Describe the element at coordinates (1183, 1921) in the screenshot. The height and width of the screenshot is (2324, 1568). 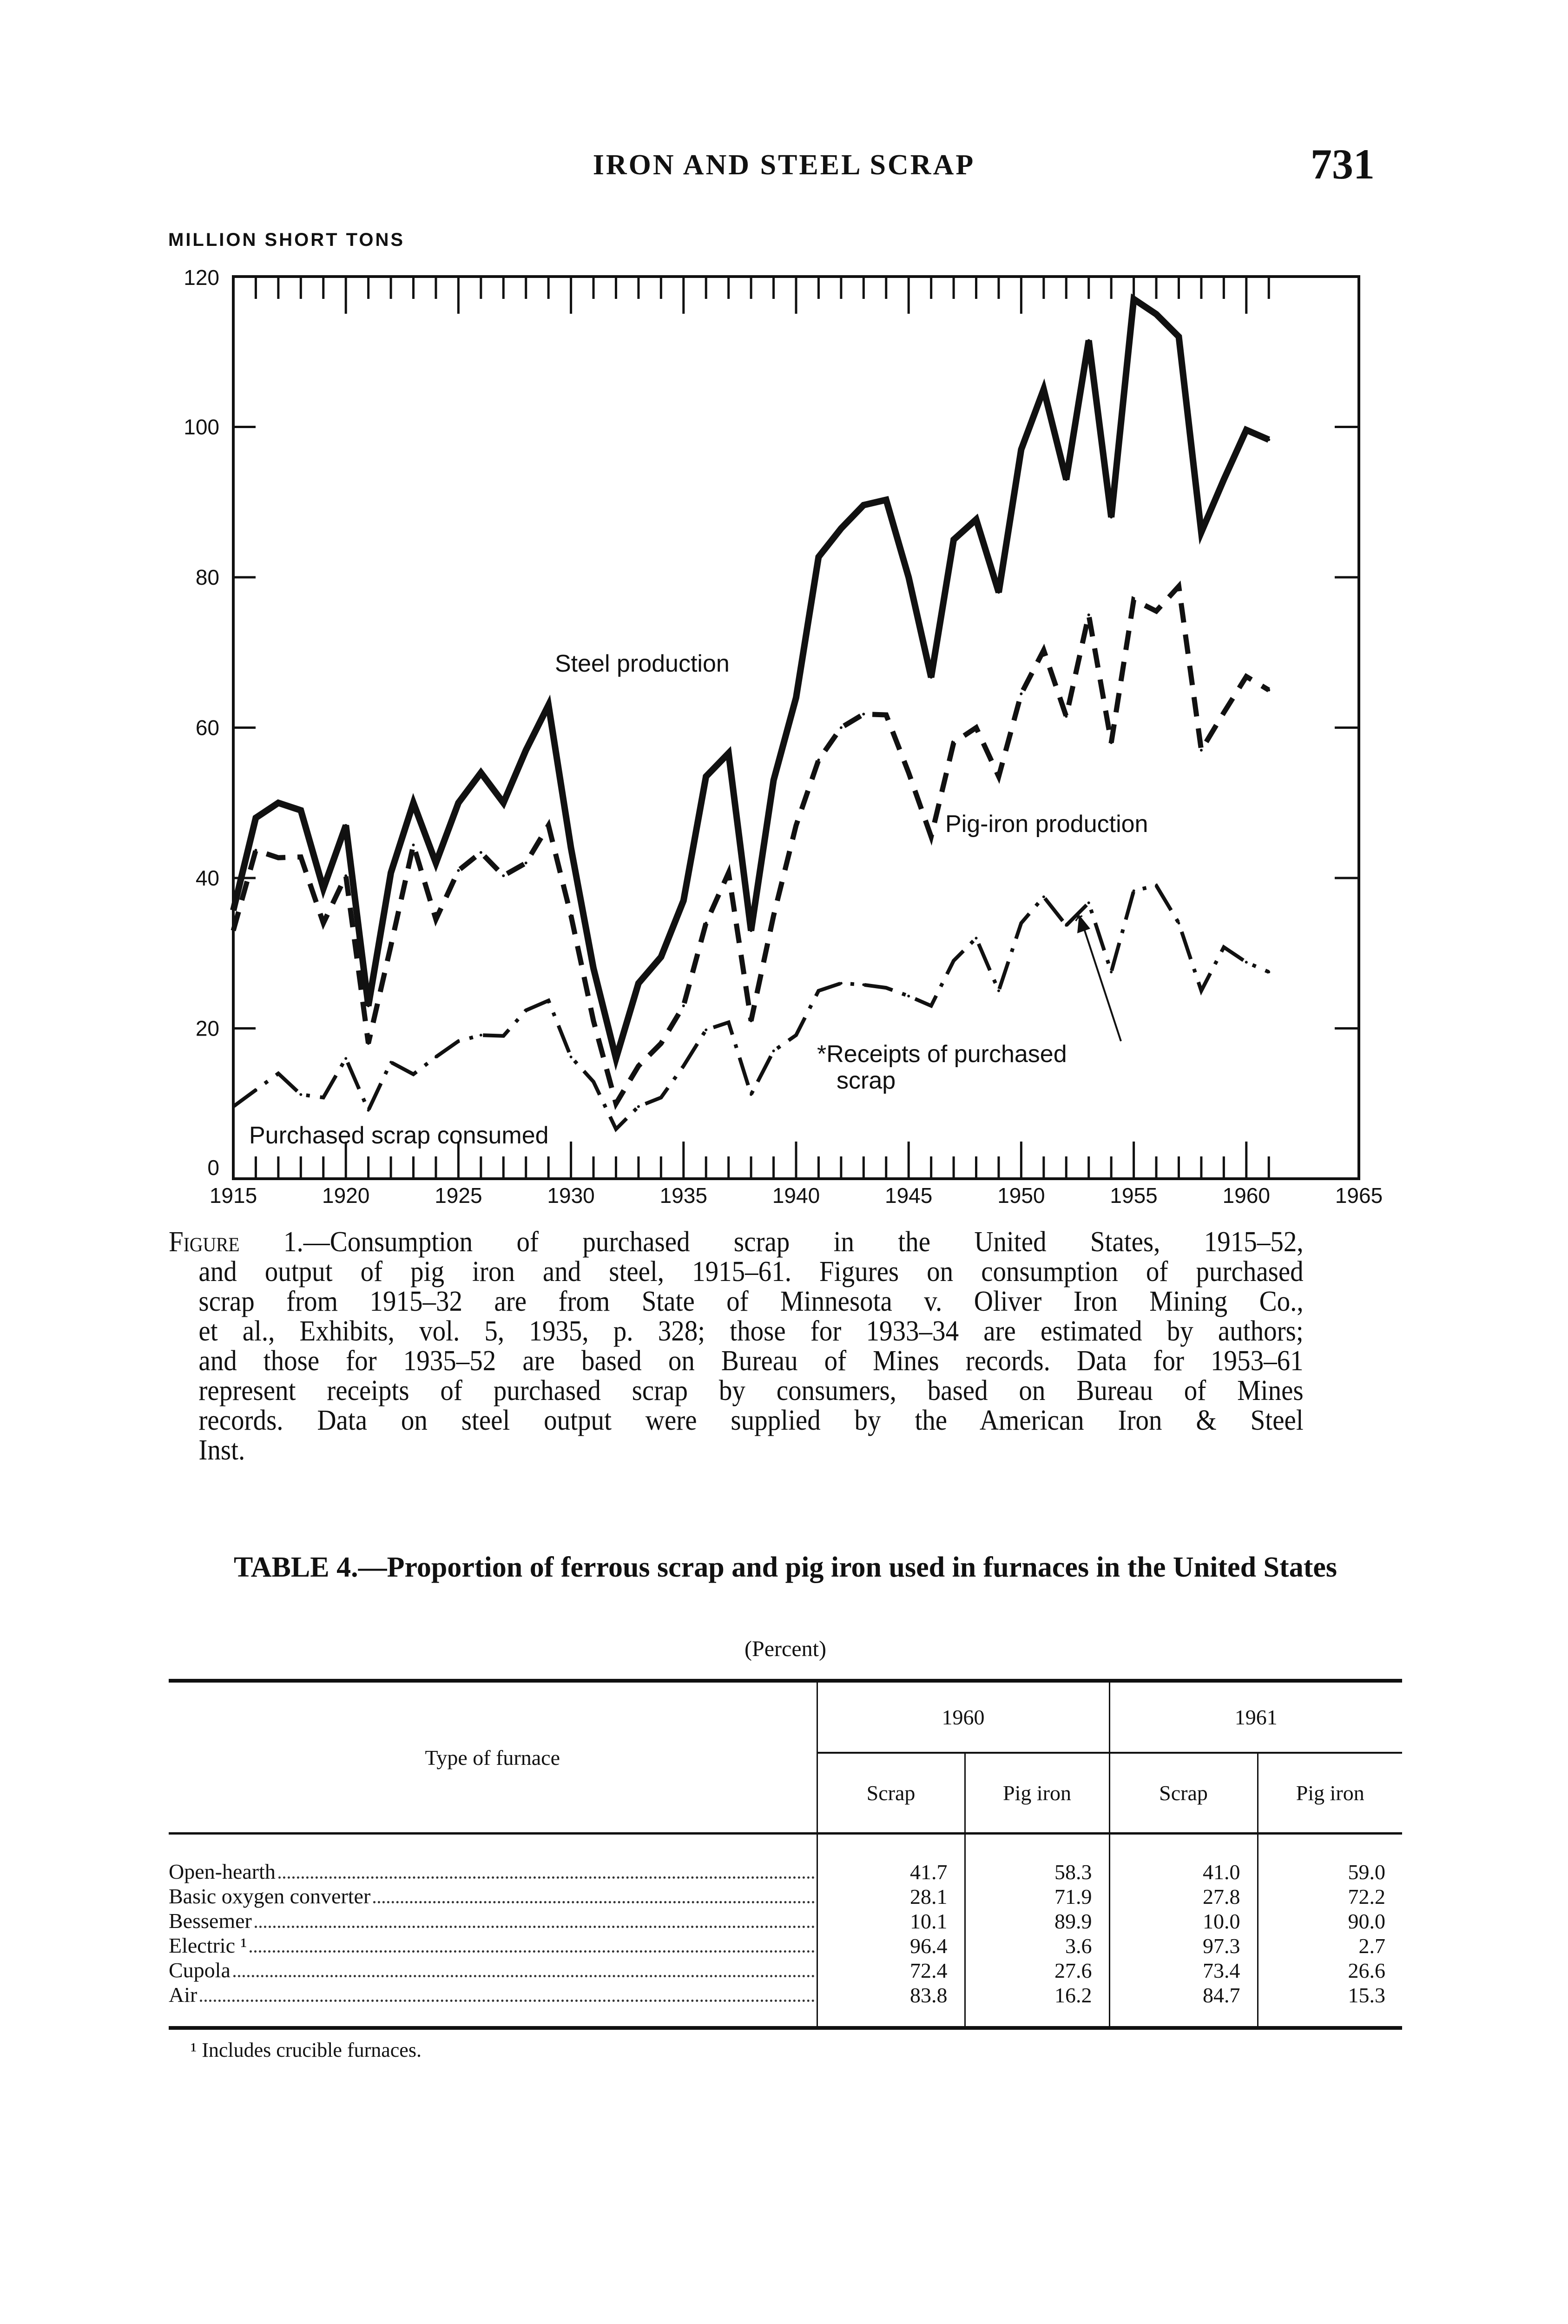
I see `value-cell: 10.0` at that location.